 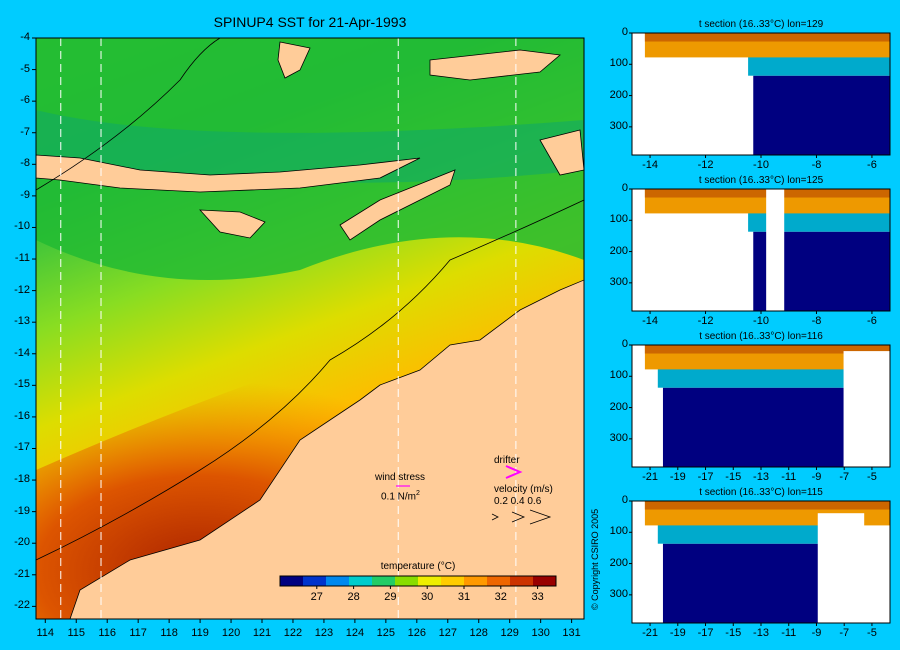 What do you see at coordinates (107, 633) in the screenshot?
I see `lon-tick-label: 116` at bounding box center [107, 633].